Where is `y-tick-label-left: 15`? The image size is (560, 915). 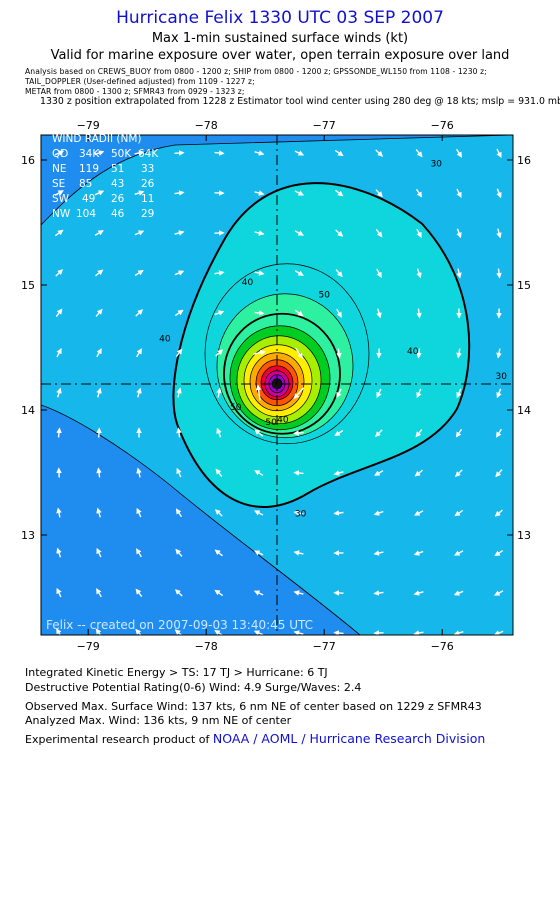
y-tick-label-left: 15 is located at coordinates (28, 285).